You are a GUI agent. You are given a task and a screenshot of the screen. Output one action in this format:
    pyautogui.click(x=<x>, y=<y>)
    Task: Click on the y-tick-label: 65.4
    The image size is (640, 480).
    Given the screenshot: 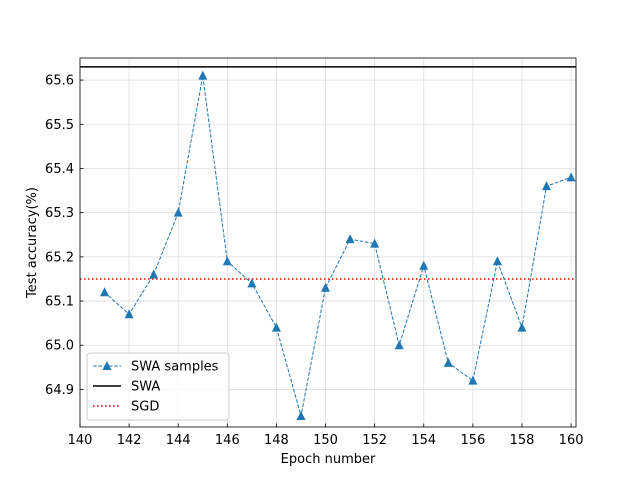 What is the action you would take?
    pyautogui.click(x=59, y=169)
    